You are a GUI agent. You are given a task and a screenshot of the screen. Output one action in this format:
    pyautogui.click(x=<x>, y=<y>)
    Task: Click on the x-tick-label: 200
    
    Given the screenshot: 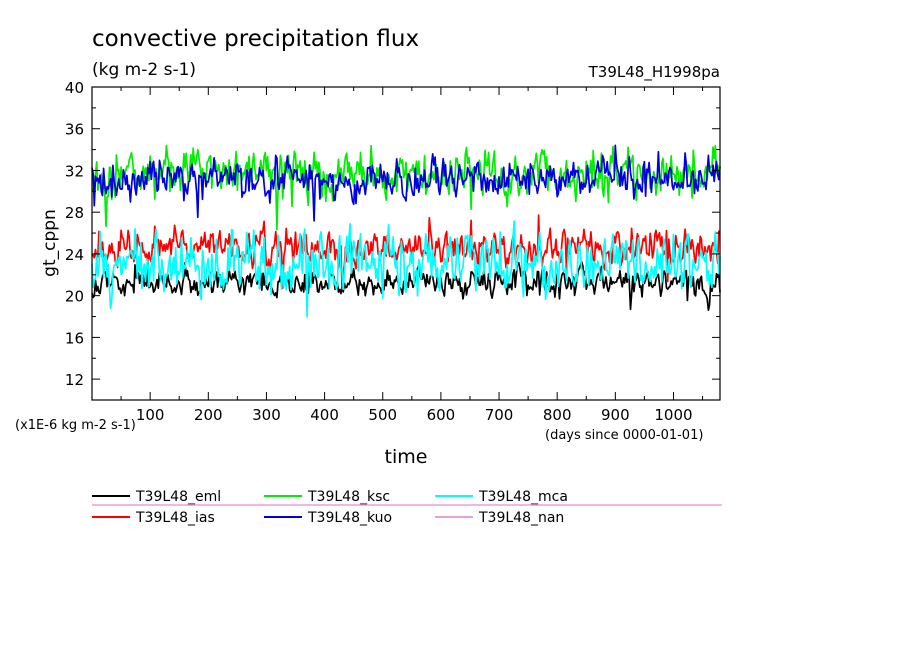 What is the action you would take?
    pyautogui.click(x=208, y=415)
    